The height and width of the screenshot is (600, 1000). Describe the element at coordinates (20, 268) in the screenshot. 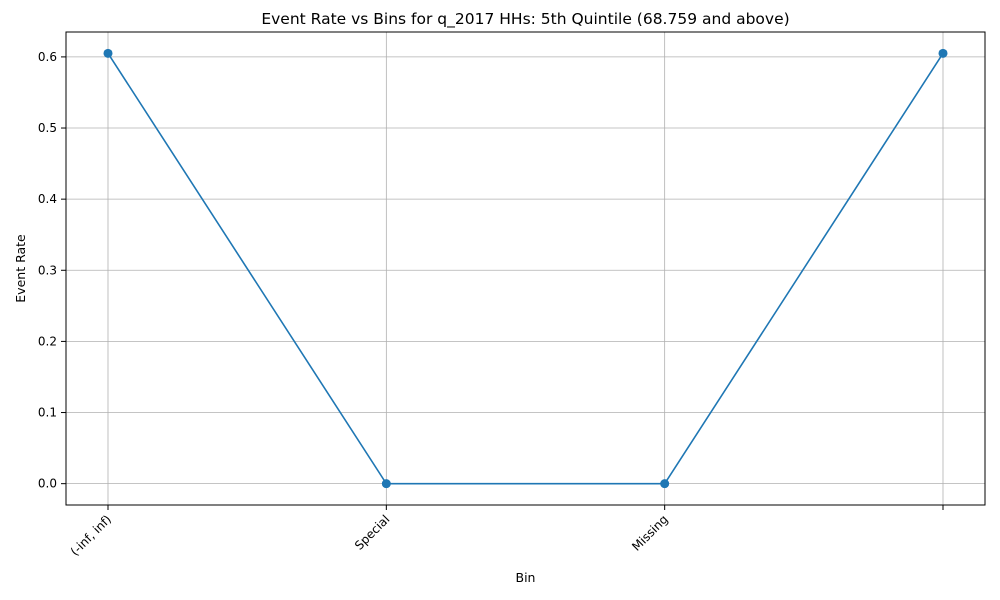

I see `y-axis-label: Event Rate` at that location.